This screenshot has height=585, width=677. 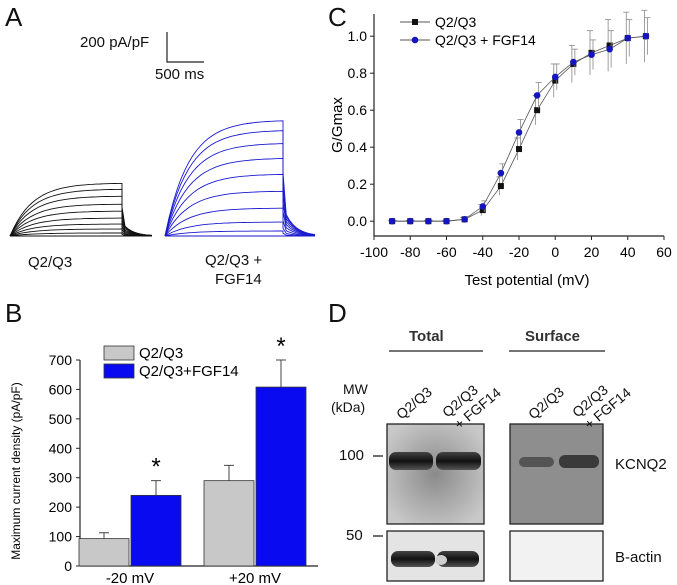 What do you see at coordinates (234, 260) in the screenshot?
I see `trace-label-fgf14-line1: Q2/Q3 +` at bounding box center [234, 260].